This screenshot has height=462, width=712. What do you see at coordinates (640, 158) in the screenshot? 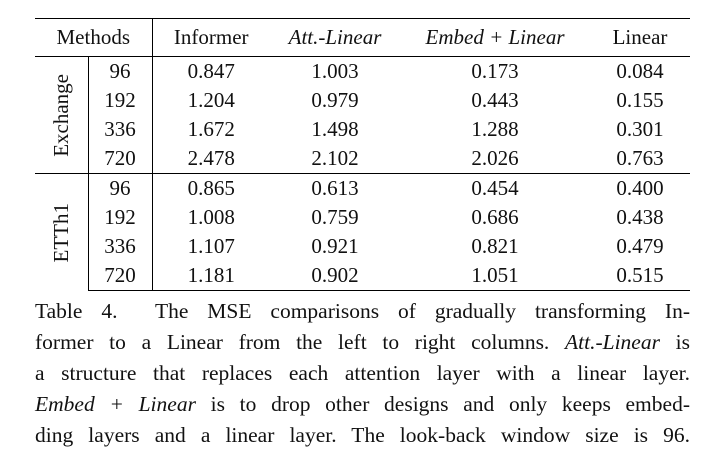
I see `value-cell: 0.763` at bounding box center [640, 158].